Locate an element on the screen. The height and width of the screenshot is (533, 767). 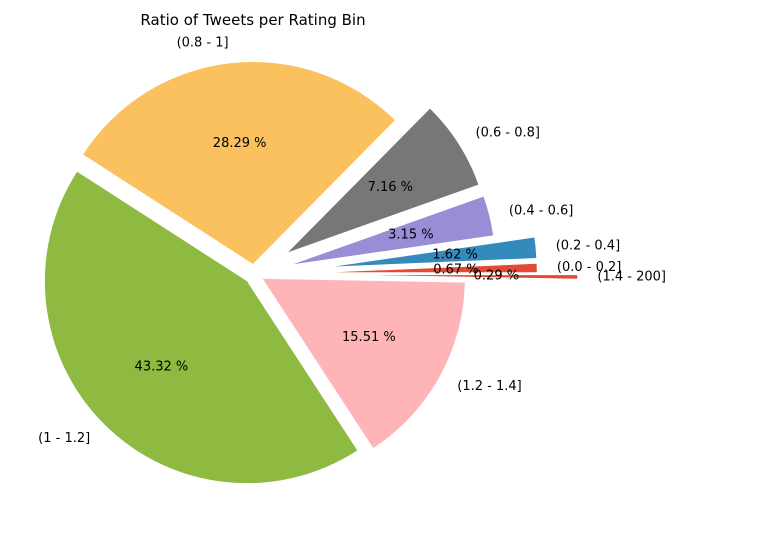
slice-percent-label: 15.51 % is located at coordinates (369, 337).